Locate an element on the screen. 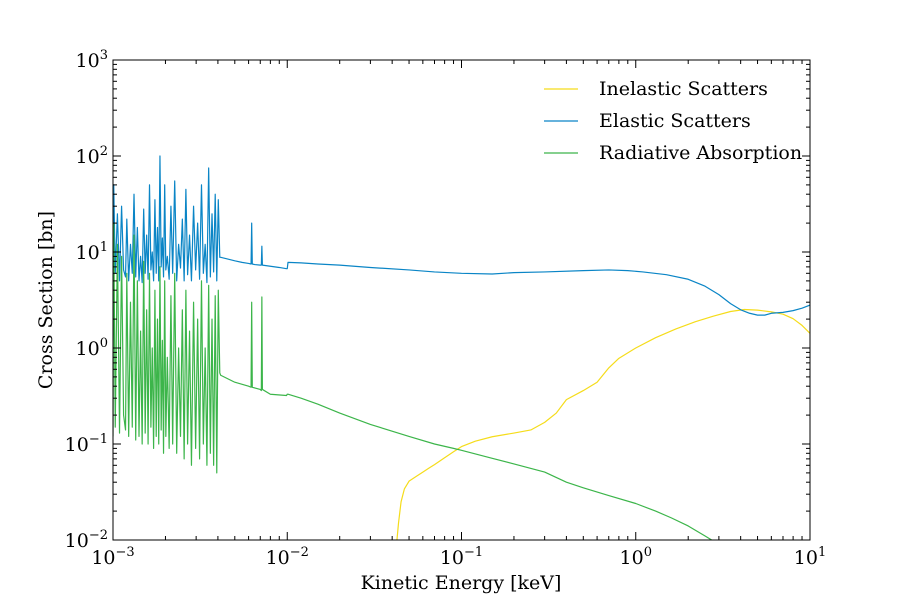 The image size is (900, 600). y-tick-label: 10¹ is located at coordinates (92, 252).